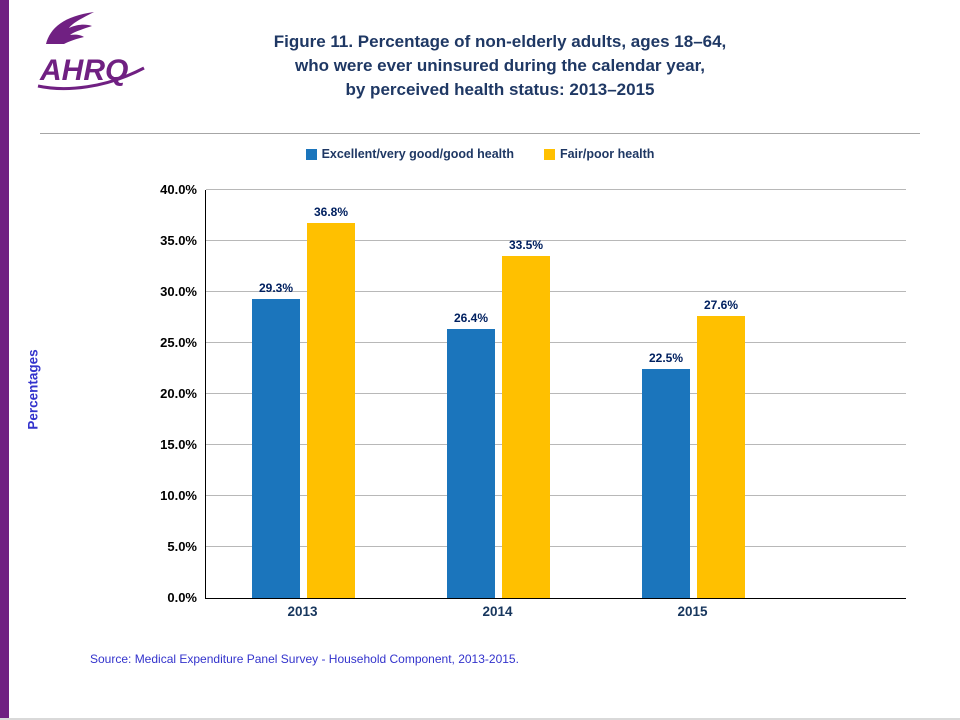  What do you see at coordinates (178, 342) in the screenshot?
I see `y-tick-label: 25.0%` at bounding box center [178, 342].